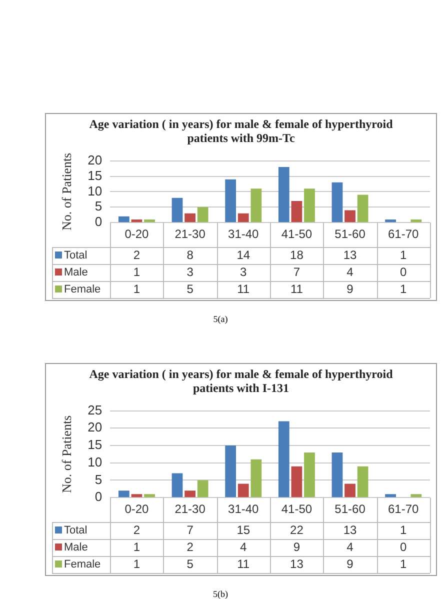 Image resolution: width=441 pixels, height=599 pixels. Describe the element at coordinates (241, 380) in the screenshot. I see `chart-title: Age variation ( in years) for male & female of hyperthyroid patients with I-131` at that location.